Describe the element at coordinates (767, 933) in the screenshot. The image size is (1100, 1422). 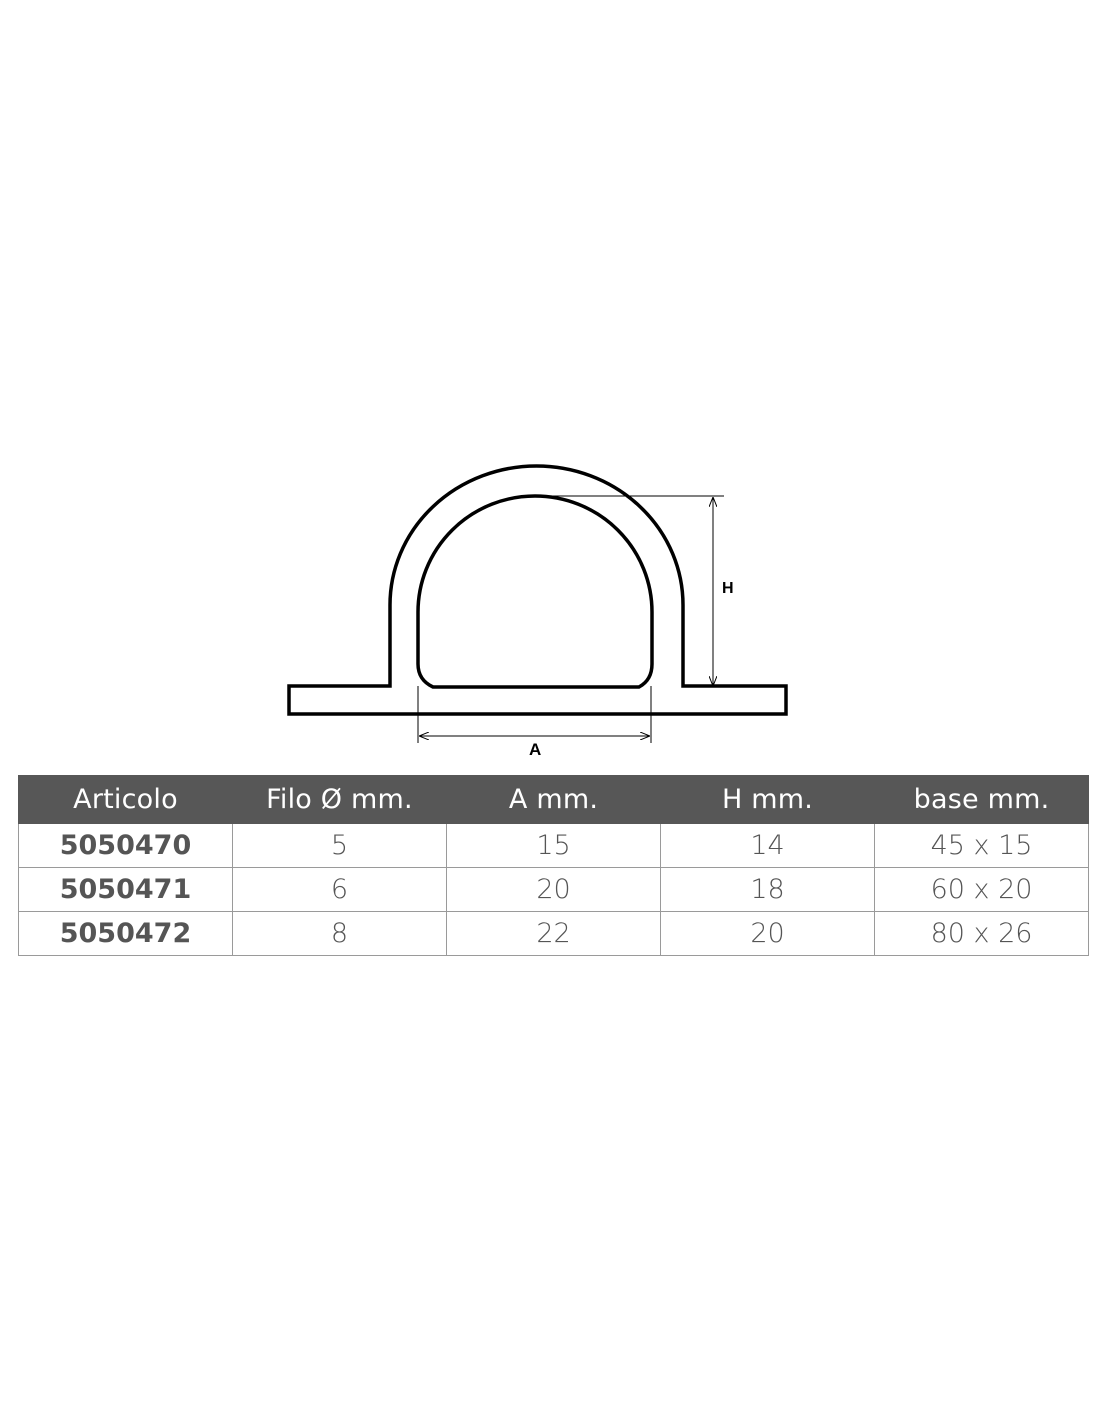
I see `cell-h: 20` at that location.